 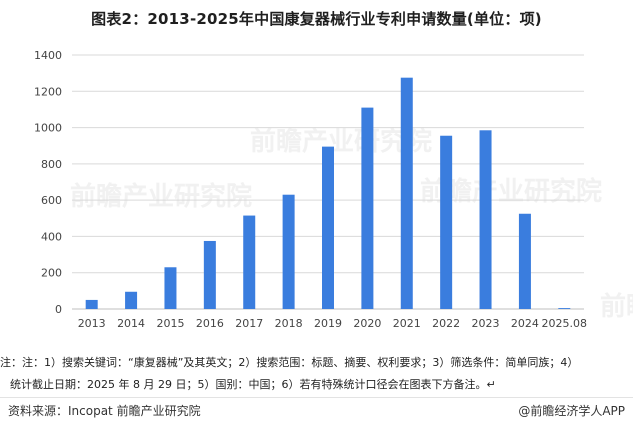 I want to click on chart-title: 图表2：2013-2025年中国康复器械行业专利申请数量(单位：项), so click(x=316, y=19).